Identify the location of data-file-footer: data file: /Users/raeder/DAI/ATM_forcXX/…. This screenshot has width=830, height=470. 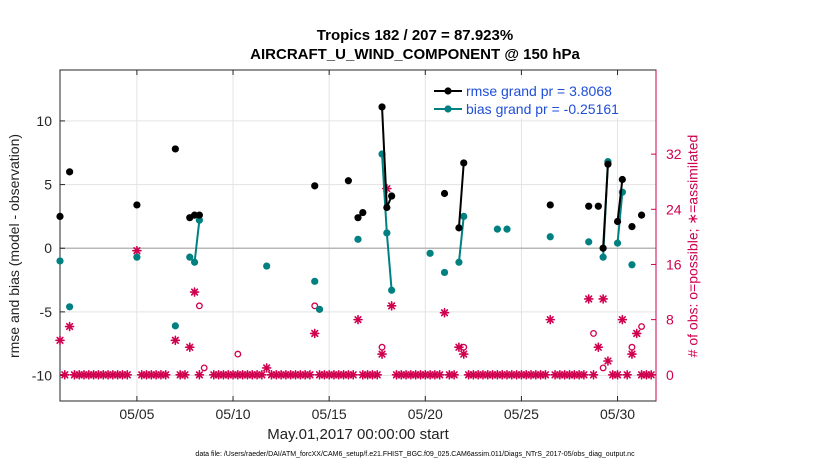
(415, 454).